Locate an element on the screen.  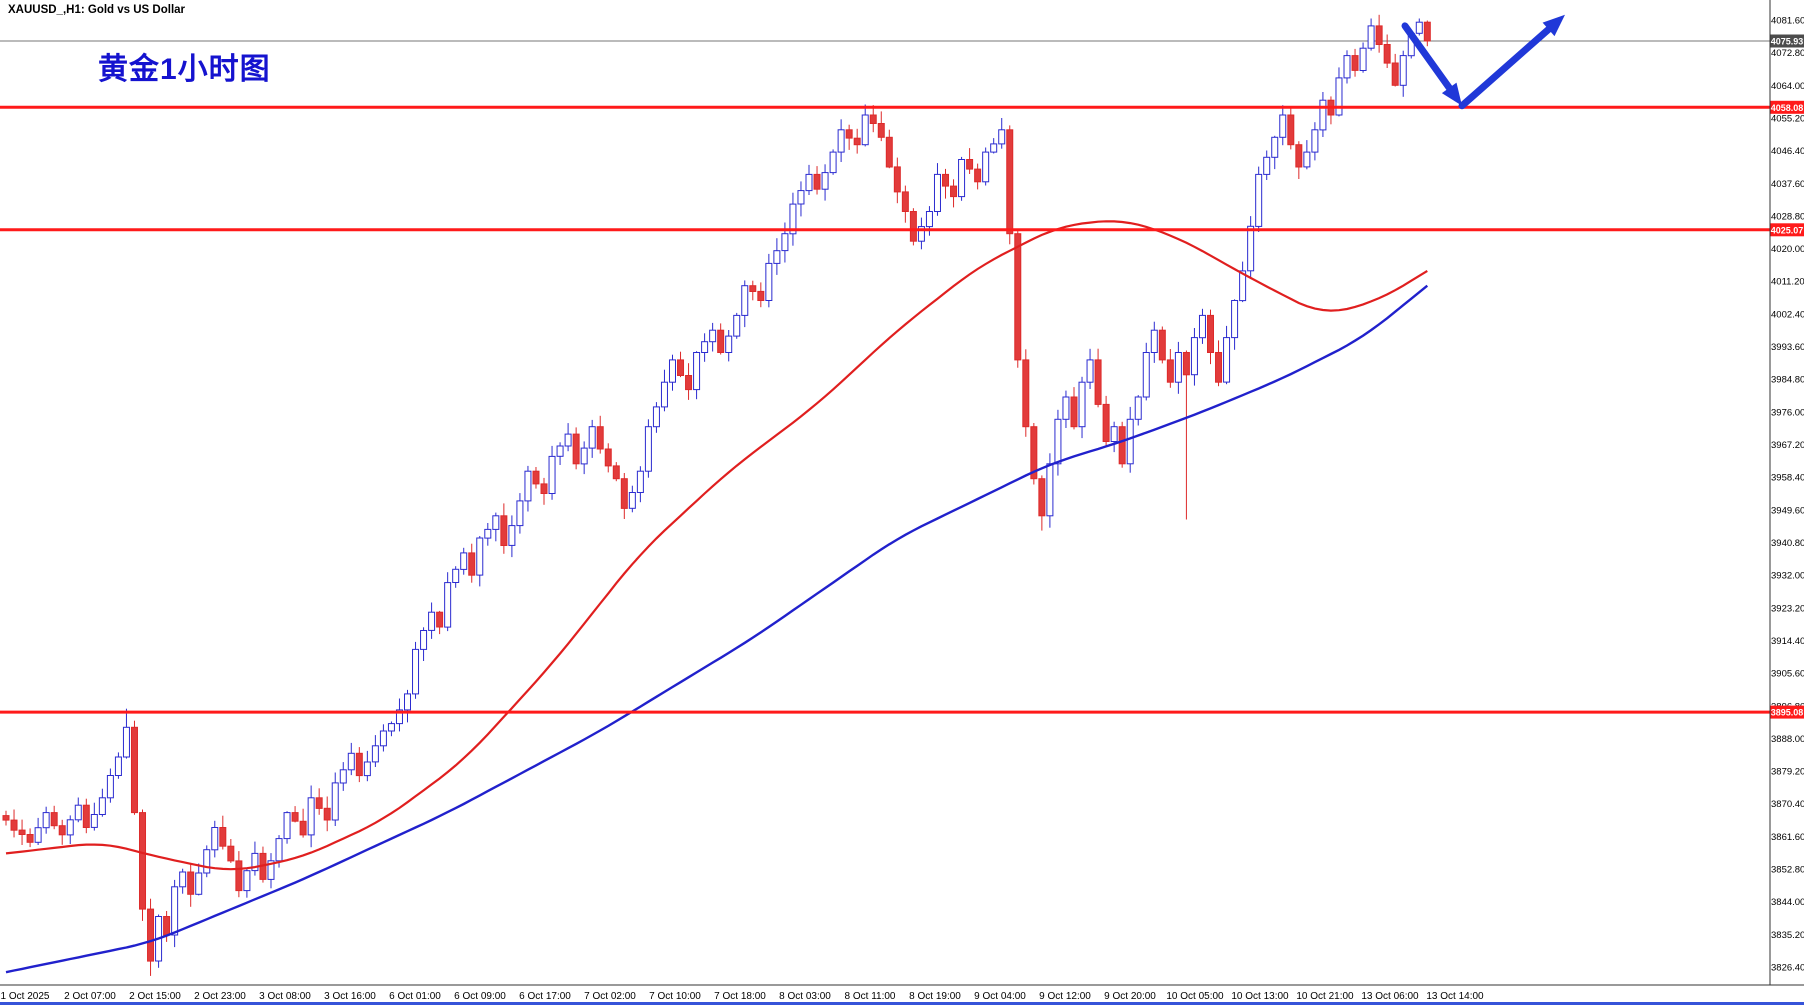
svg-text: 3940.80 is located at coordinates (1787, 543).